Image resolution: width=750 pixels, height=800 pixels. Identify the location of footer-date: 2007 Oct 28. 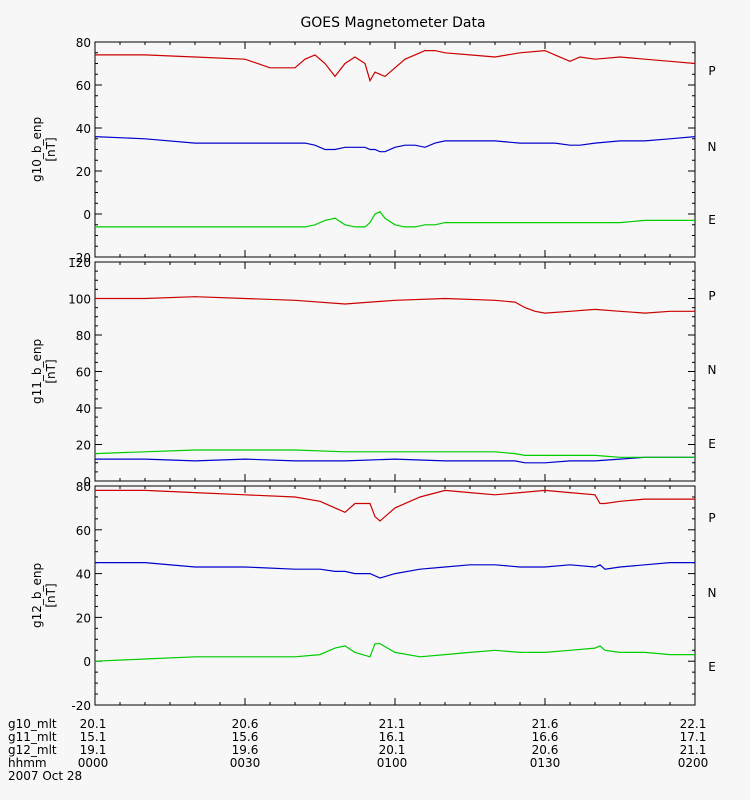
(45, 776).